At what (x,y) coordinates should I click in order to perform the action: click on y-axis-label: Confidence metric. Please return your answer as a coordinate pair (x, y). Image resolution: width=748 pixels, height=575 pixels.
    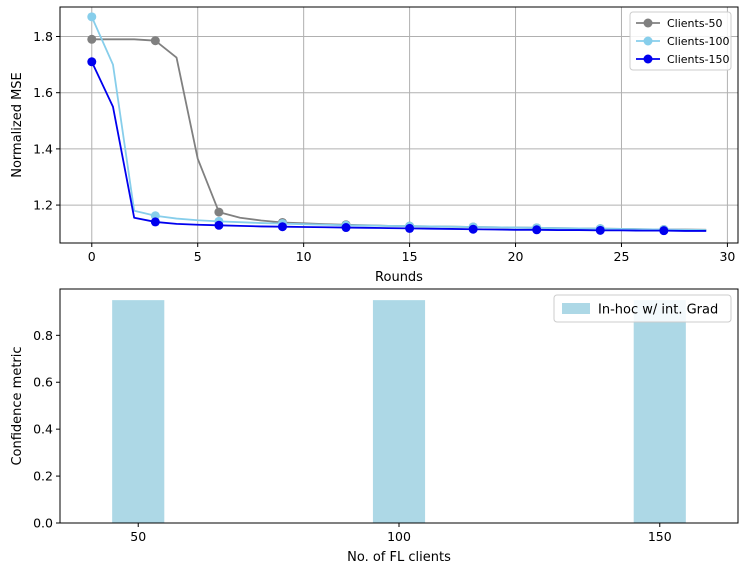
    Looking at the image, I should click on (17, 405).